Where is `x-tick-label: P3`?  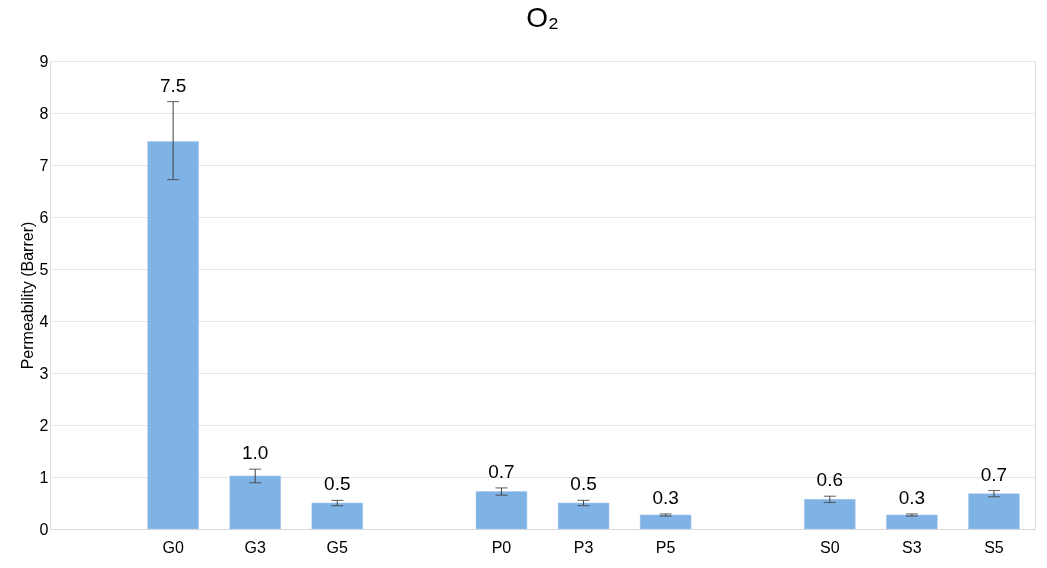
x-tick-label: P3 is located at coordinates (583, 547).